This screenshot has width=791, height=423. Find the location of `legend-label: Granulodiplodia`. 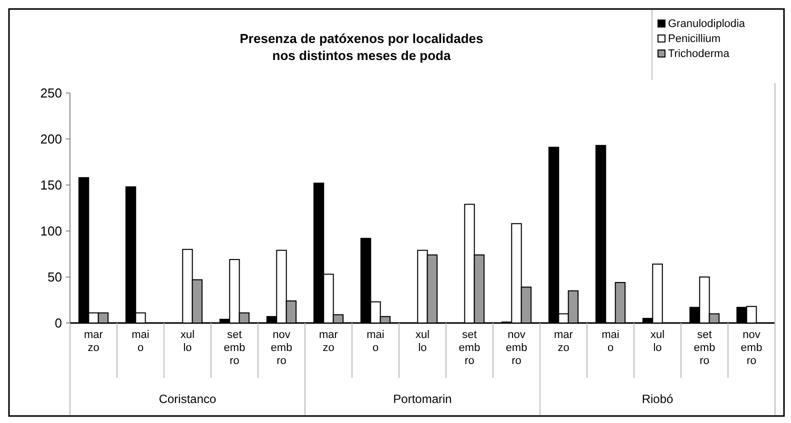

legend-label: Granulodiplodia is located at coordinates (707, 24).